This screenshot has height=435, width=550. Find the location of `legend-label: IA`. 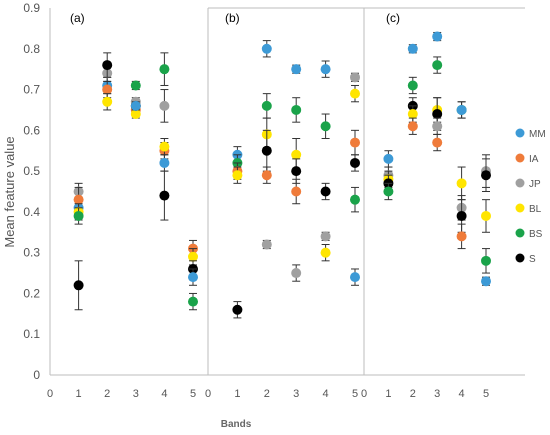

legend-label: IA is located at coordinates (534, 159).